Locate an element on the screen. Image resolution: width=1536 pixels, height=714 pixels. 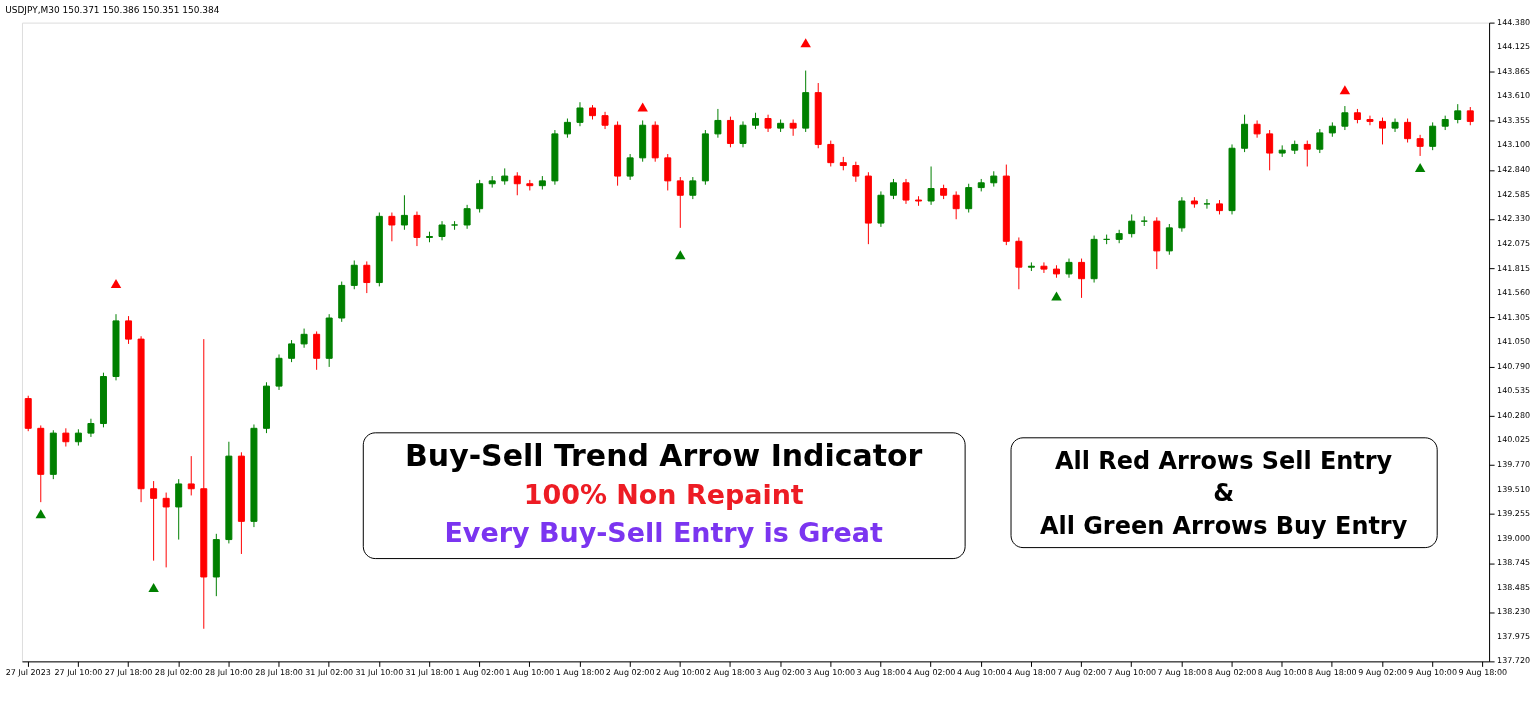
y-tick-label: 142.840 is located at coordinates (1514, 170).